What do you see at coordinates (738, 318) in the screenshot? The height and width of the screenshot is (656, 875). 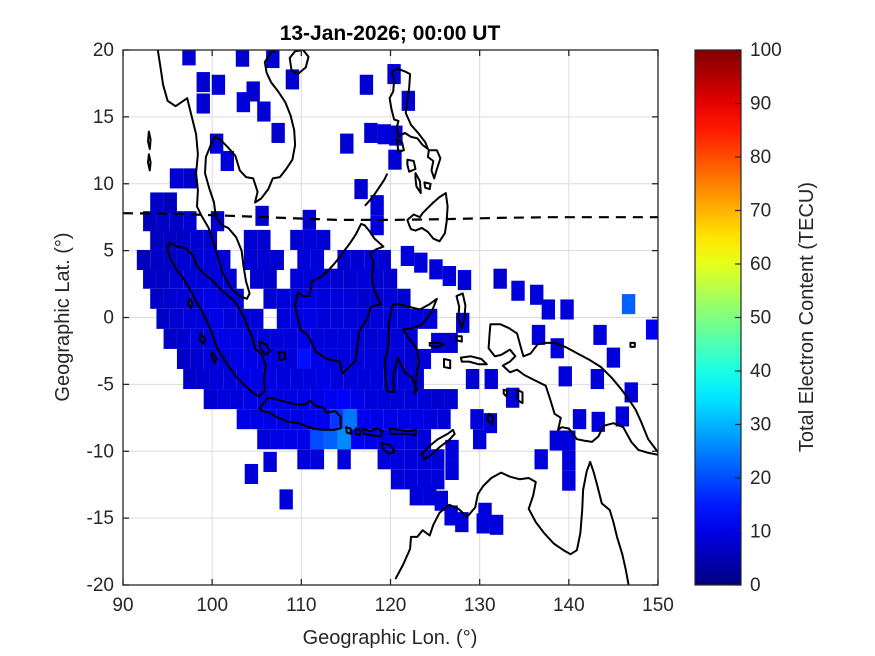 I see `colorbar-layer: 0 10 20 30 40 50 60 70 80 90 100` at bounding box center [738, 318].